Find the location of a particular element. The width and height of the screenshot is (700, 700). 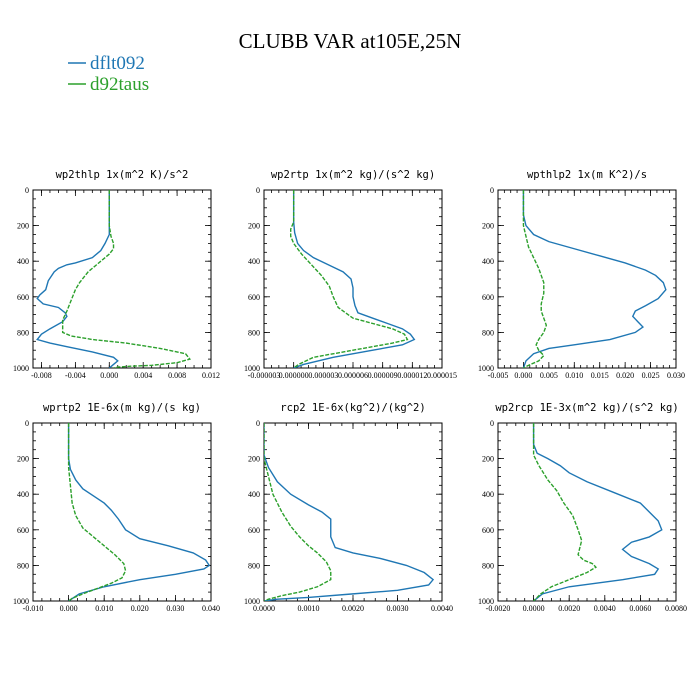

panel-title: wp2rtp 1x(m^2 kg)/(s^2 kg) is located at coordinates (353, 175).